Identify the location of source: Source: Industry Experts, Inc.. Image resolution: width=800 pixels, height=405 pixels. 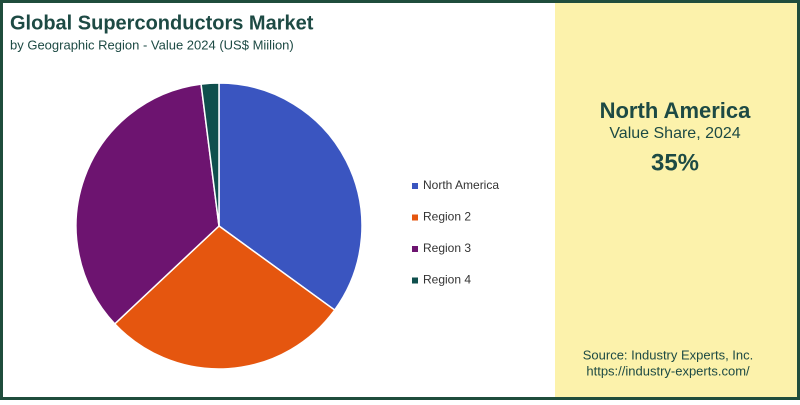
(668, 354).